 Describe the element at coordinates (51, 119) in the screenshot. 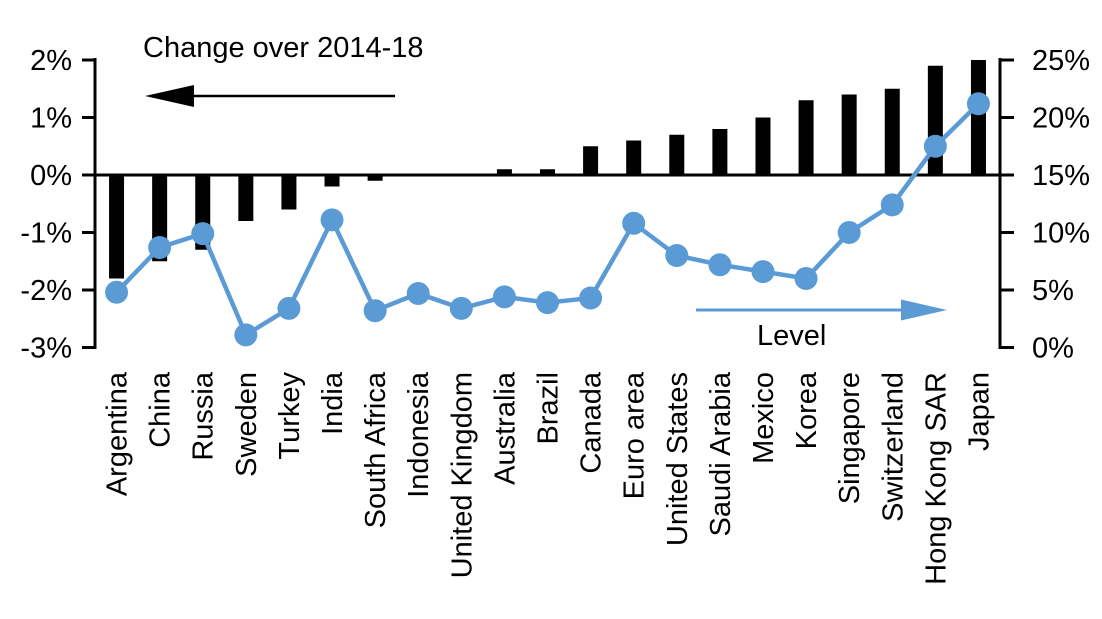

I see `svg-text: 1%` at that location.